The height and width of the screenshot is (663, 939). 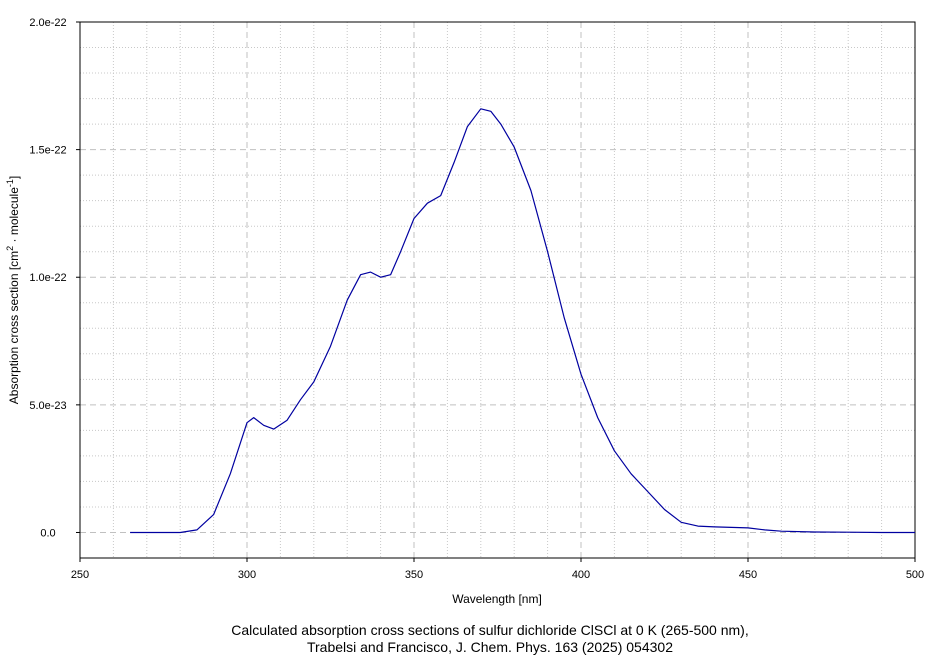 What do you see at coordinates (47, 151) in the screenshot?
I see `y-tick-label: 1.5e-22` at bounding box center [47, 151].